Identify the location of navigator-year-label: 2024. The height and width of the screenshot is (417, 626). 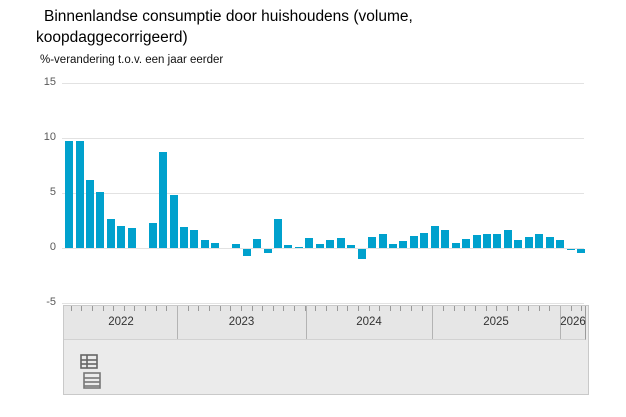
(369, 322).